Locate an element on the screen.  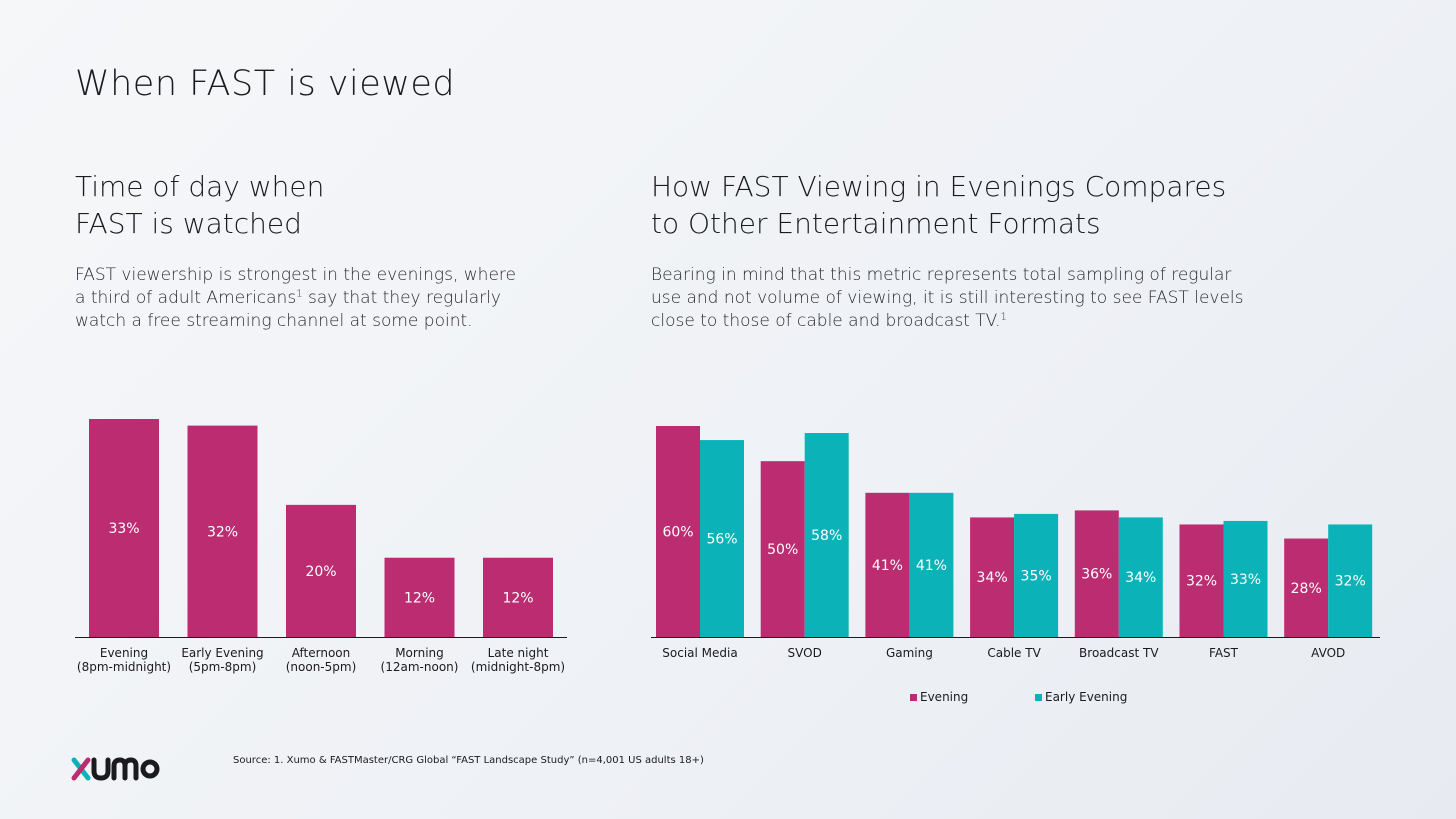
bar-data-label: 56% is located at coordinates (721, 540).